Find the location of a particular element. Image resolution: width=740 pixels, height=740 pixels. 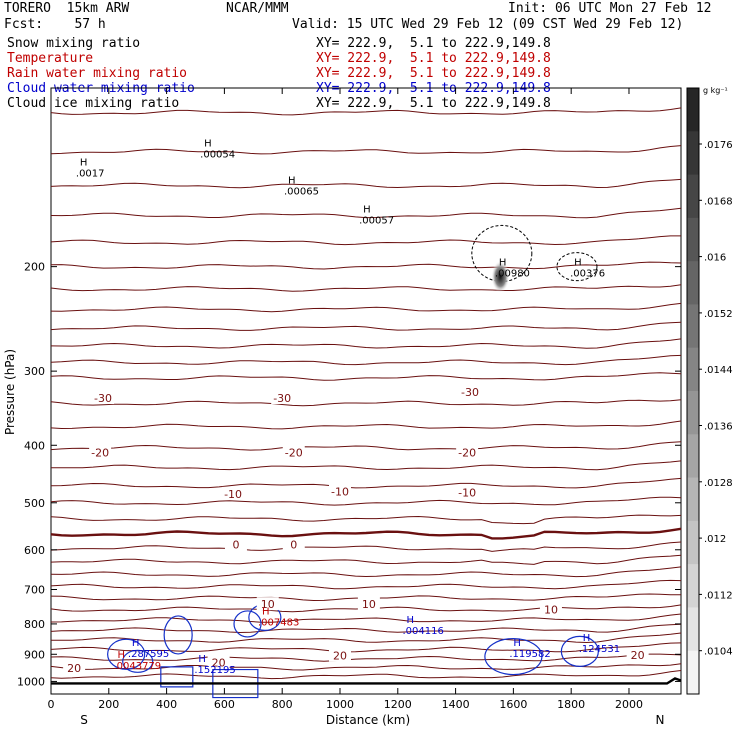

colorbar-label: .0136 is located at coordinates (718, 427).